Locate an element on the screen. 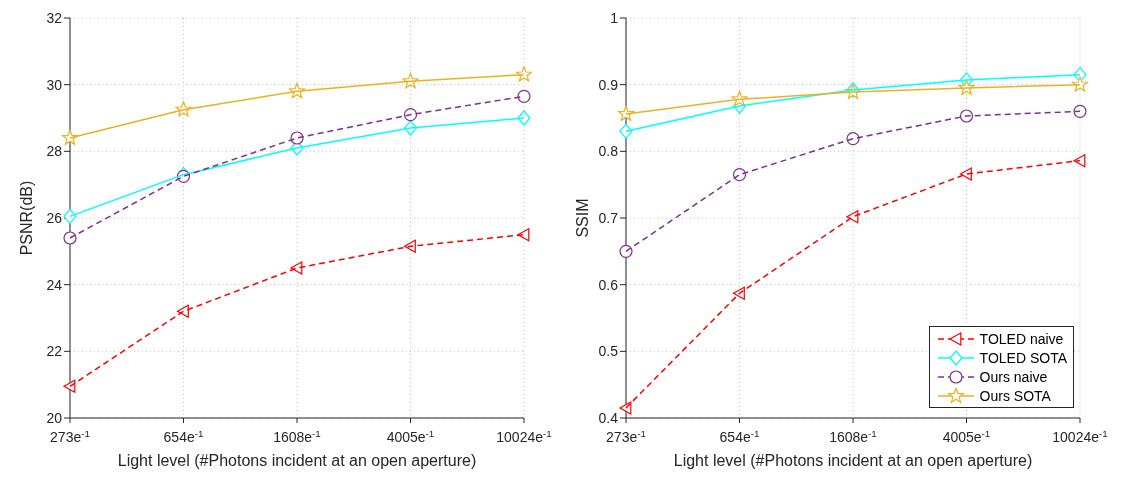  y-axis-title: SSIM is located at coordinates (582, 218).